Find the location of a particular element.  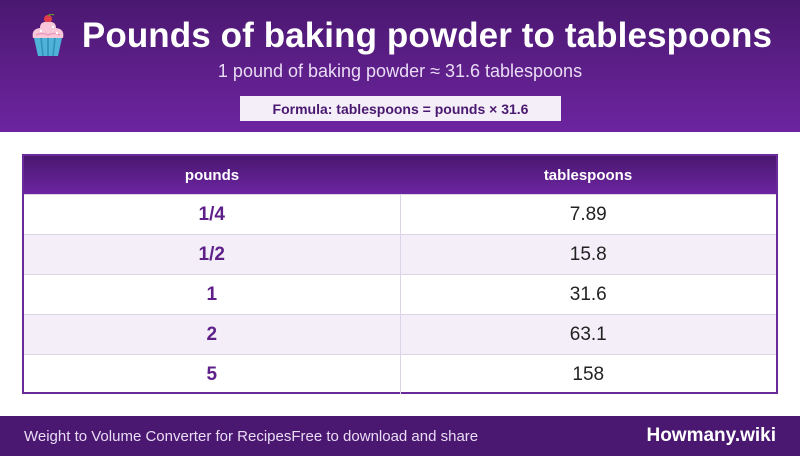

table-row: 1/4 7.89 is located at coordinates (400, 214).